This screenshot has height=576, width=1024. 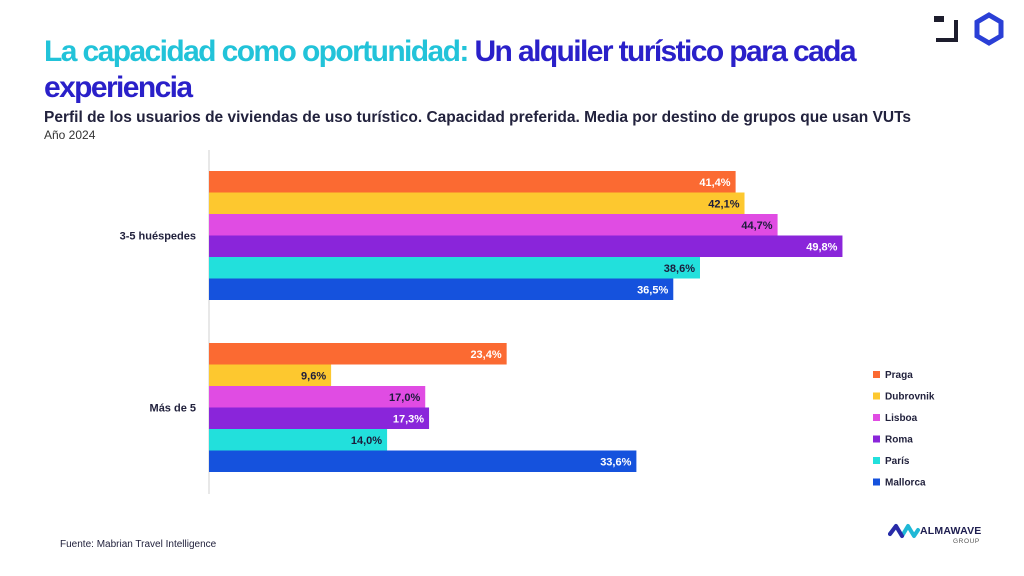 What do you see at coordinates (158, 237) in the screenshot?
I see `category-label: 3-5 huéspedes` at bounding box center [158, 237].